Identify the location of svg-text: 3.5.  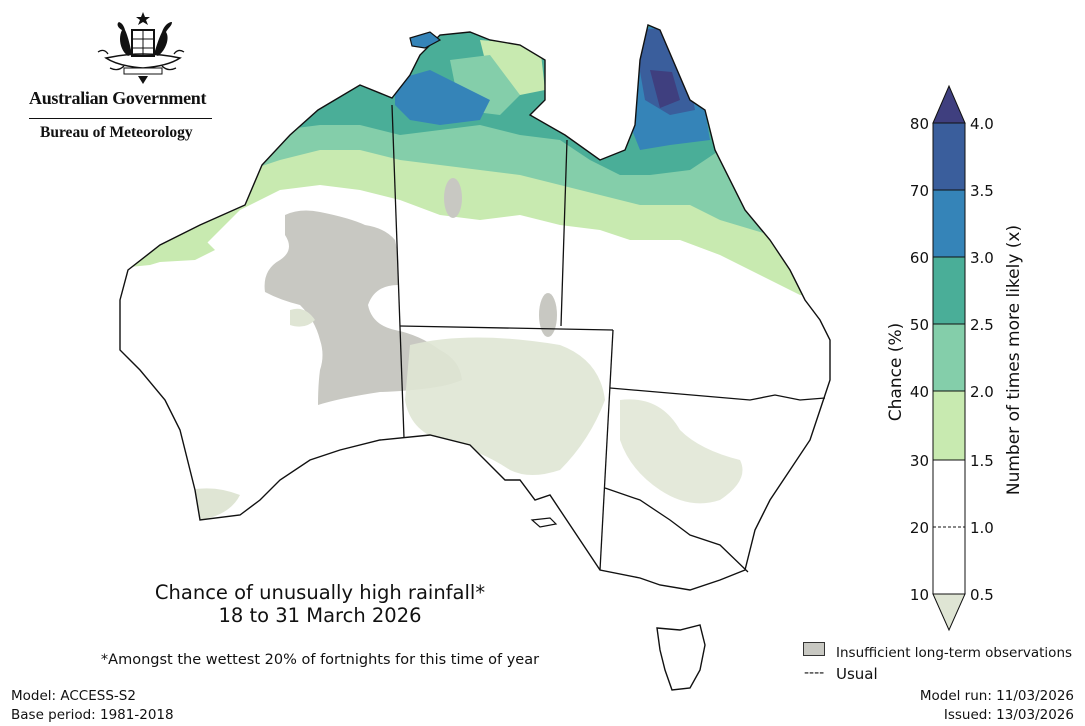
(982, 191).